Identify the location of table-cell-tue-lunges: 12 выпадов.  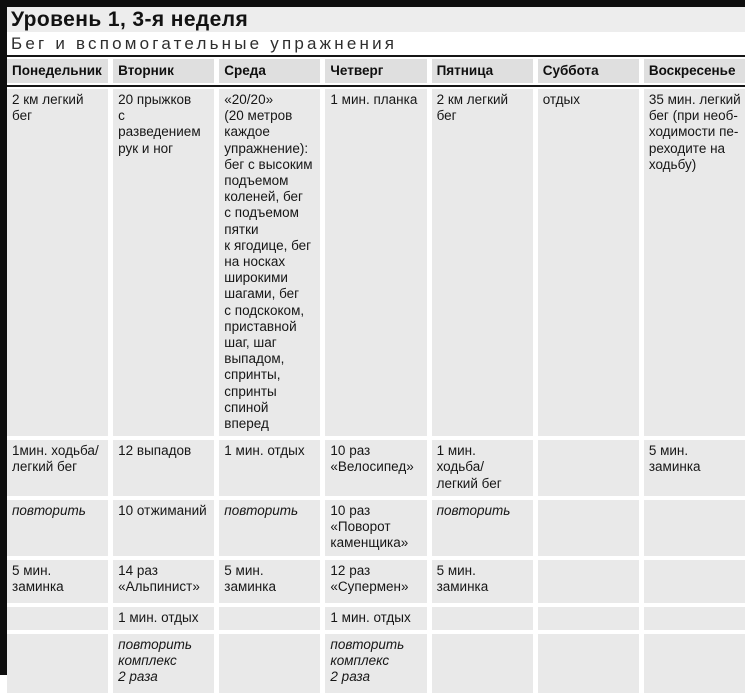
(164, 468).